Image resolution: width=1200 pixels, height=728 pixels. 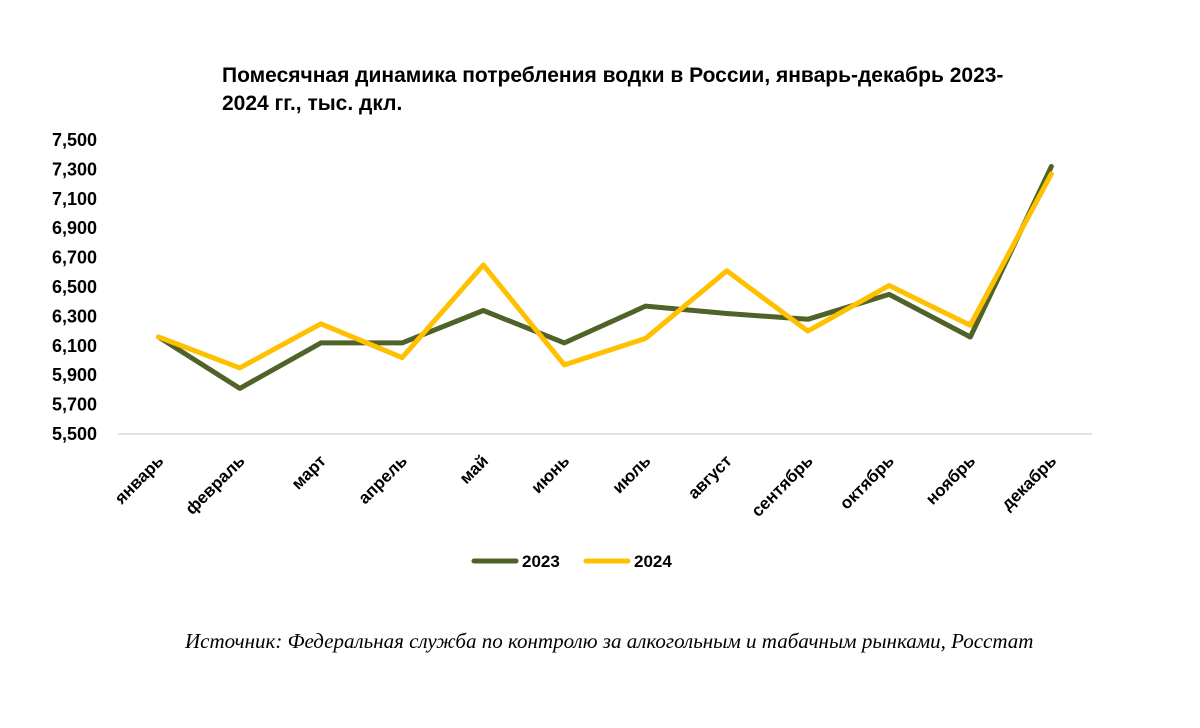 I want to click on x-tick-label: май, so click(x=474, y=469).